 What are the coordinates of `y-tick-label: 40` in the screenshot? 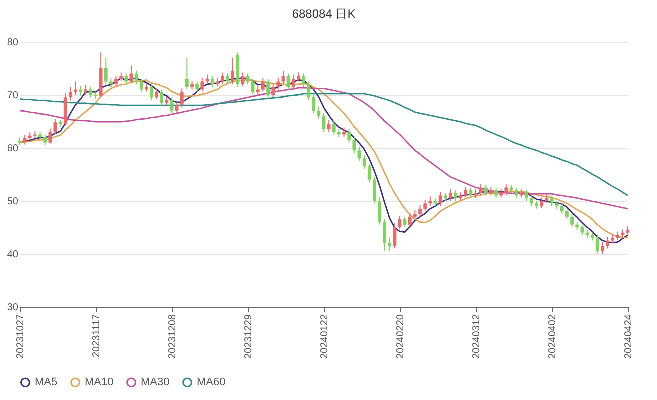 It's located at (13, 255).